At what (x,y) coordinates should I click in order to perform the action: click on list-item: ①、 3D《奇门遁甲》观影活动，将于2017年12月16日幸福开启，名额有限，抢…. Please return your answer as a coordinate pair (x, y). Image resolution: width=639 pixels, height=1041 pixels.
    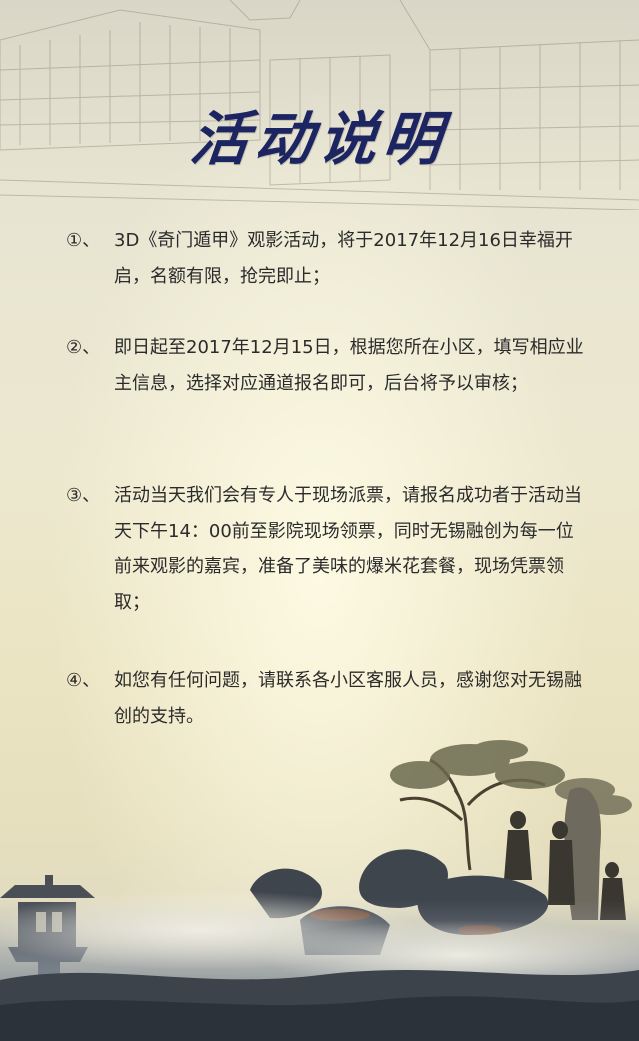
    Looking at the image, I should click on (326, 258).